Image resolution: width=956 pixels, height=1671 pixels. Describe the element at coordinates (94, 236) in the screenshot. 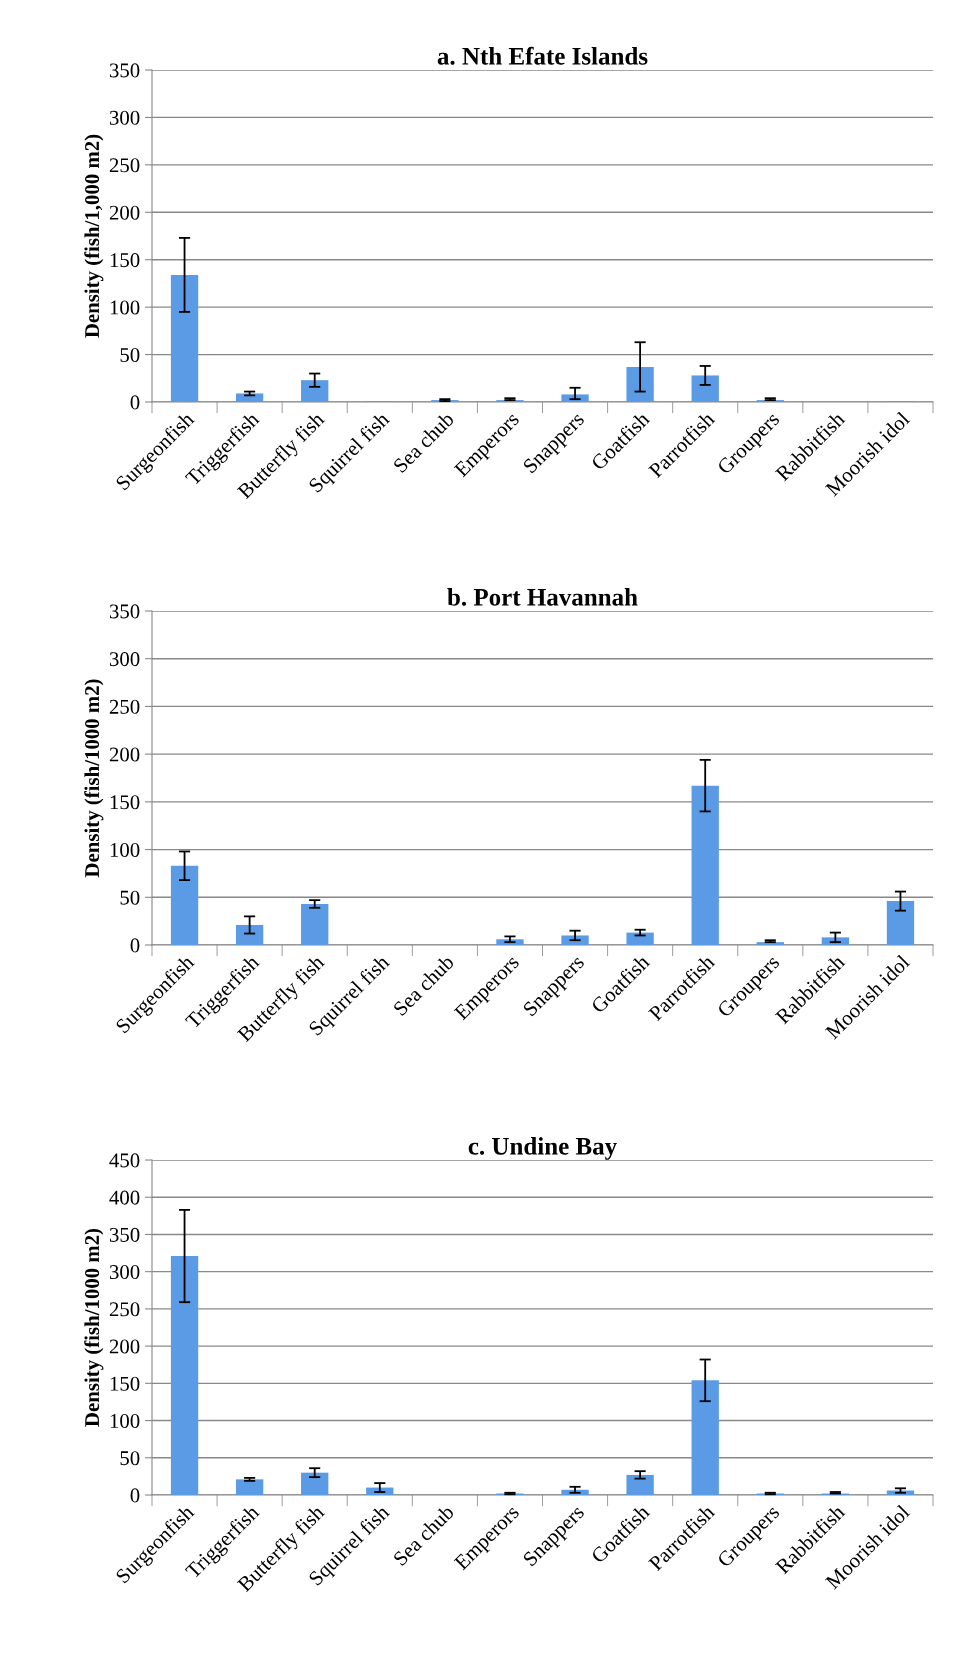

I see `y-axis-title: Density (fish/1,000 m2)` at that location.